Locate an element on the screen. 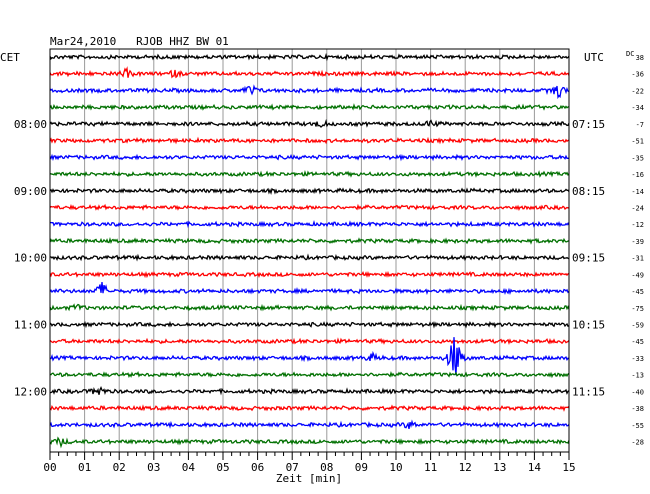 The width and height of the screenshot is (650, 494). dc-offset-16: -59 is located at coordinates (637, 326).